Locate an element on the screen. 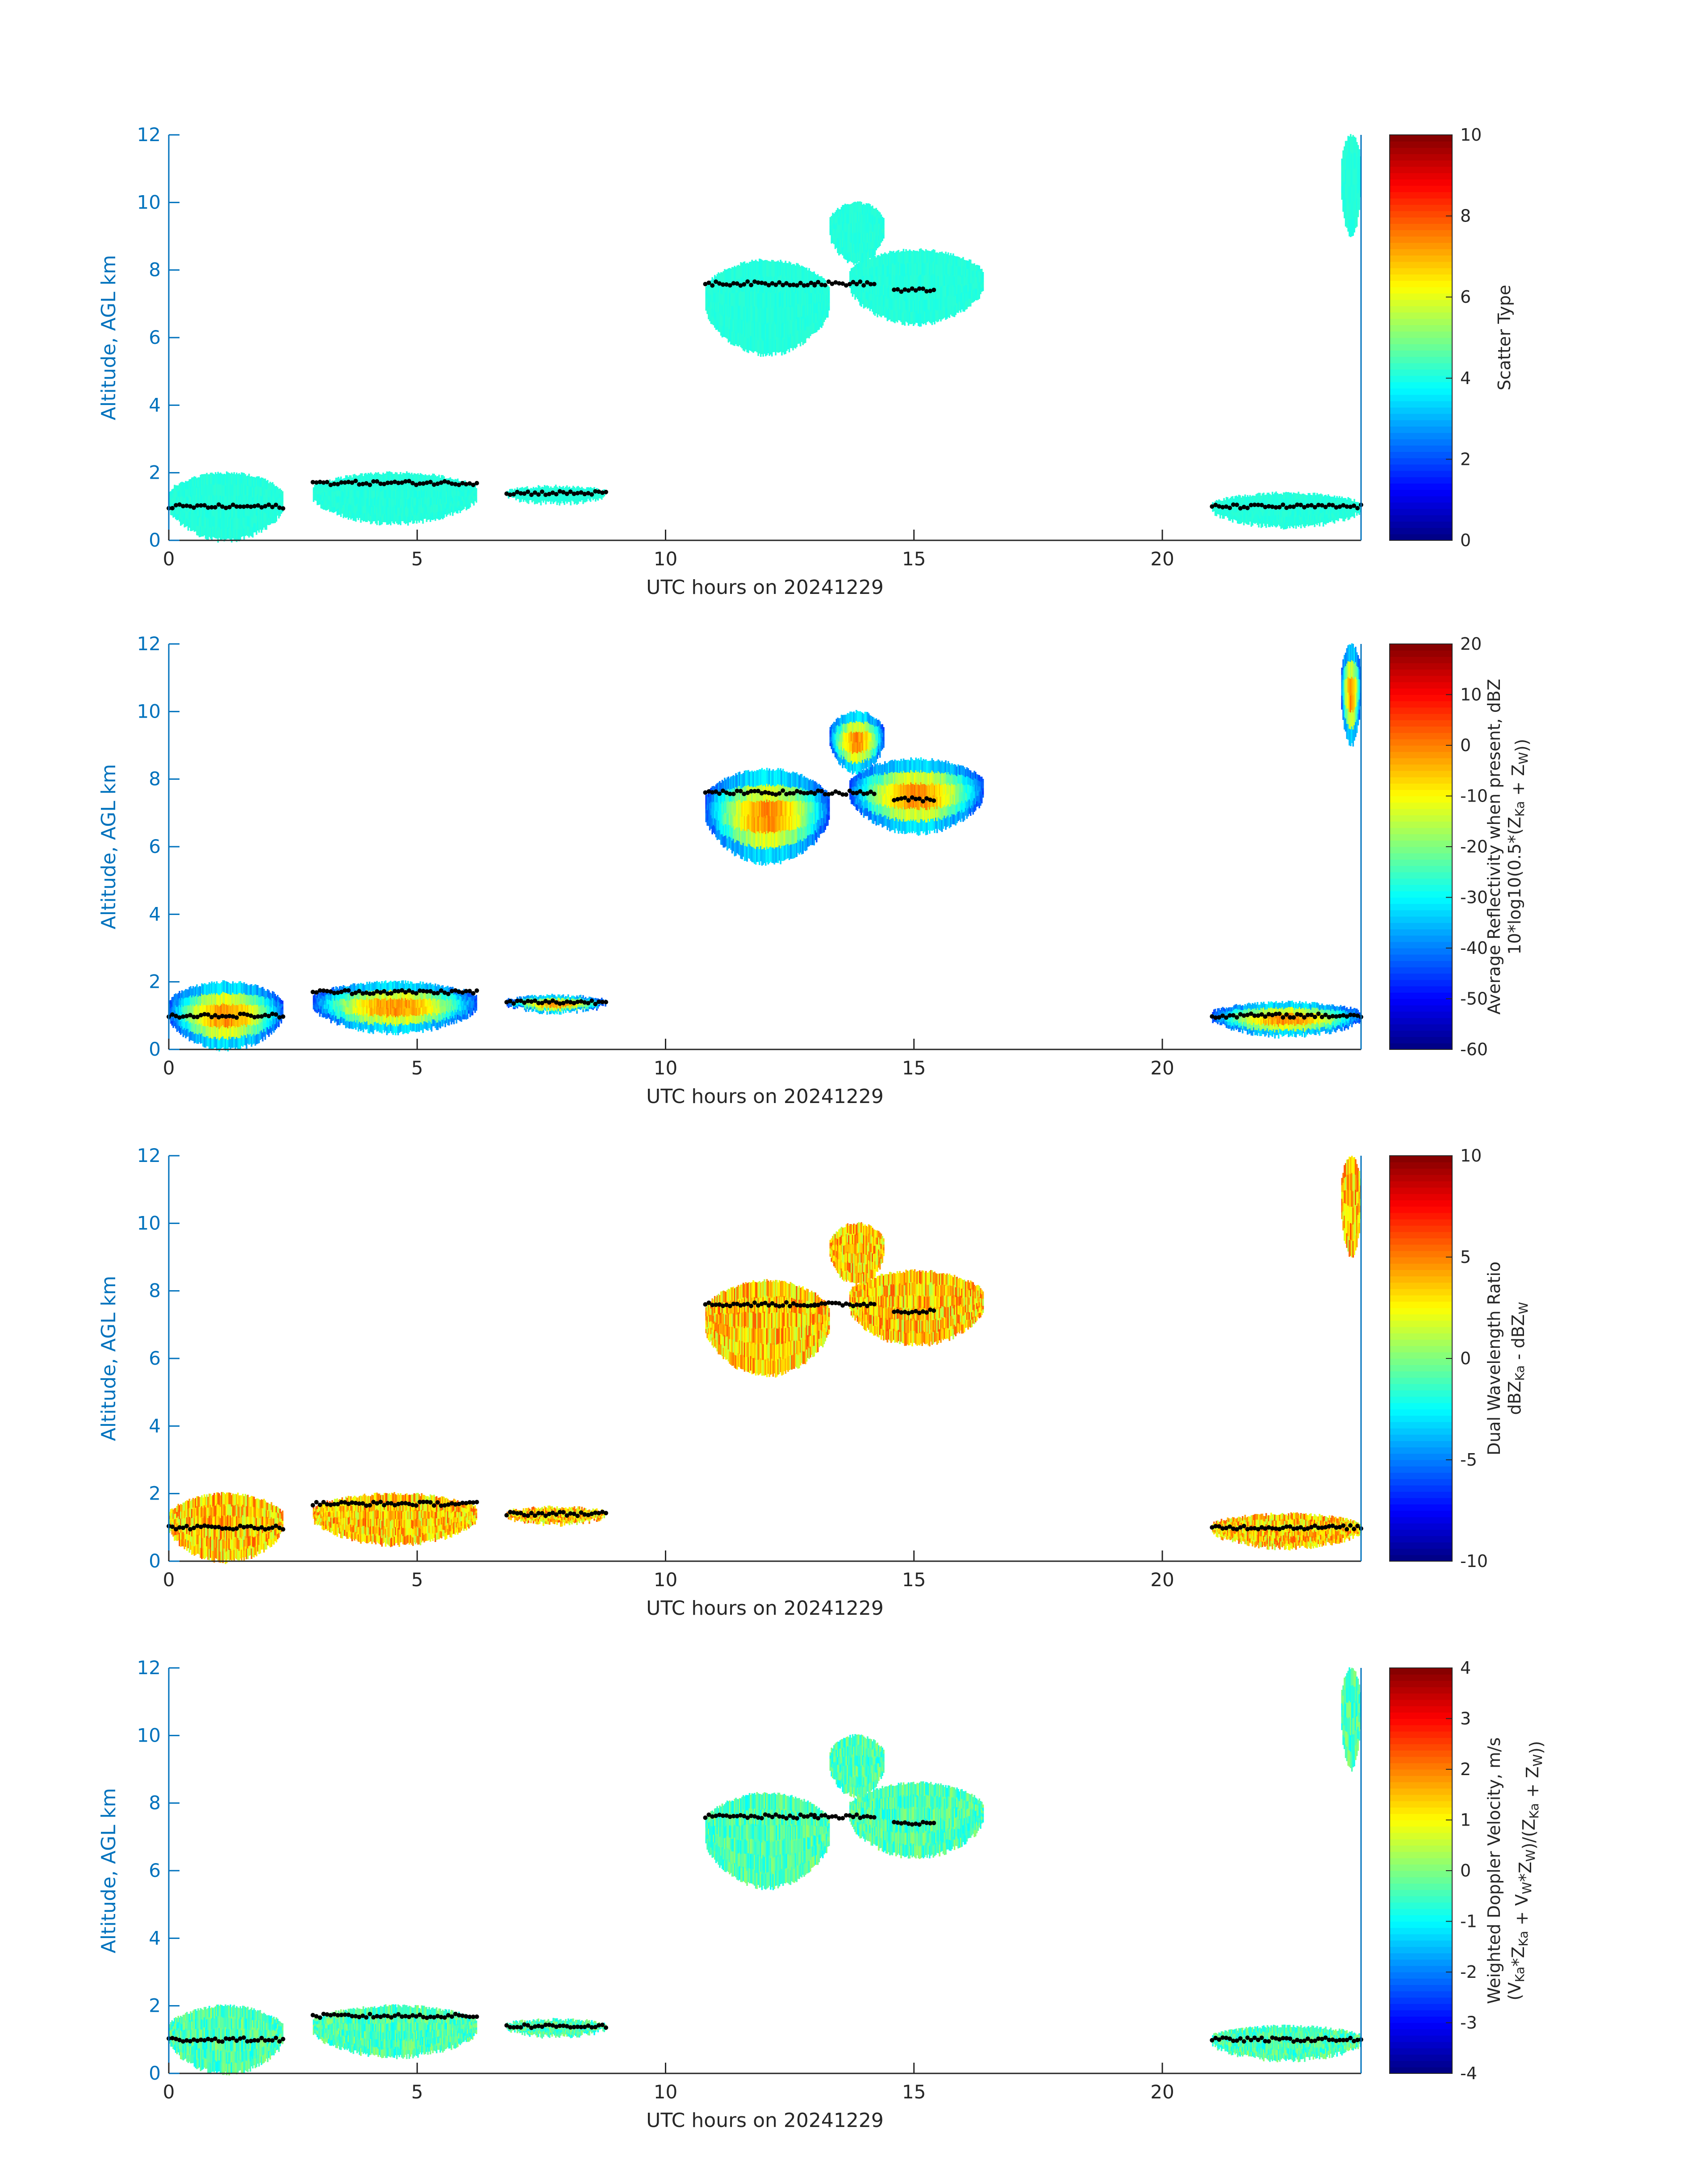 The image size is (1708, 2177). trace-point is located at coordinates (282, 508).